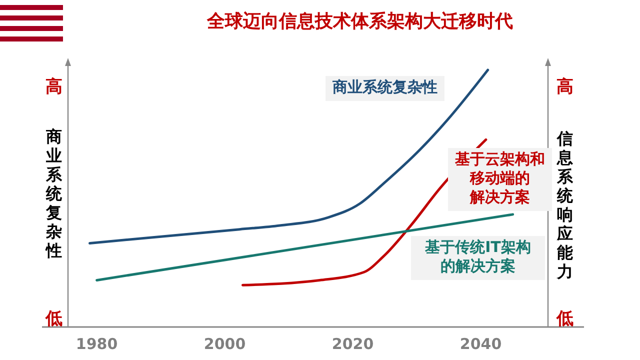 The height and width of the screenshot is (360, 640). Describe the element at coordinates (477, 256) in the screenshot. I see `series-label: 基于传统IT架构的解决方案` at that location.